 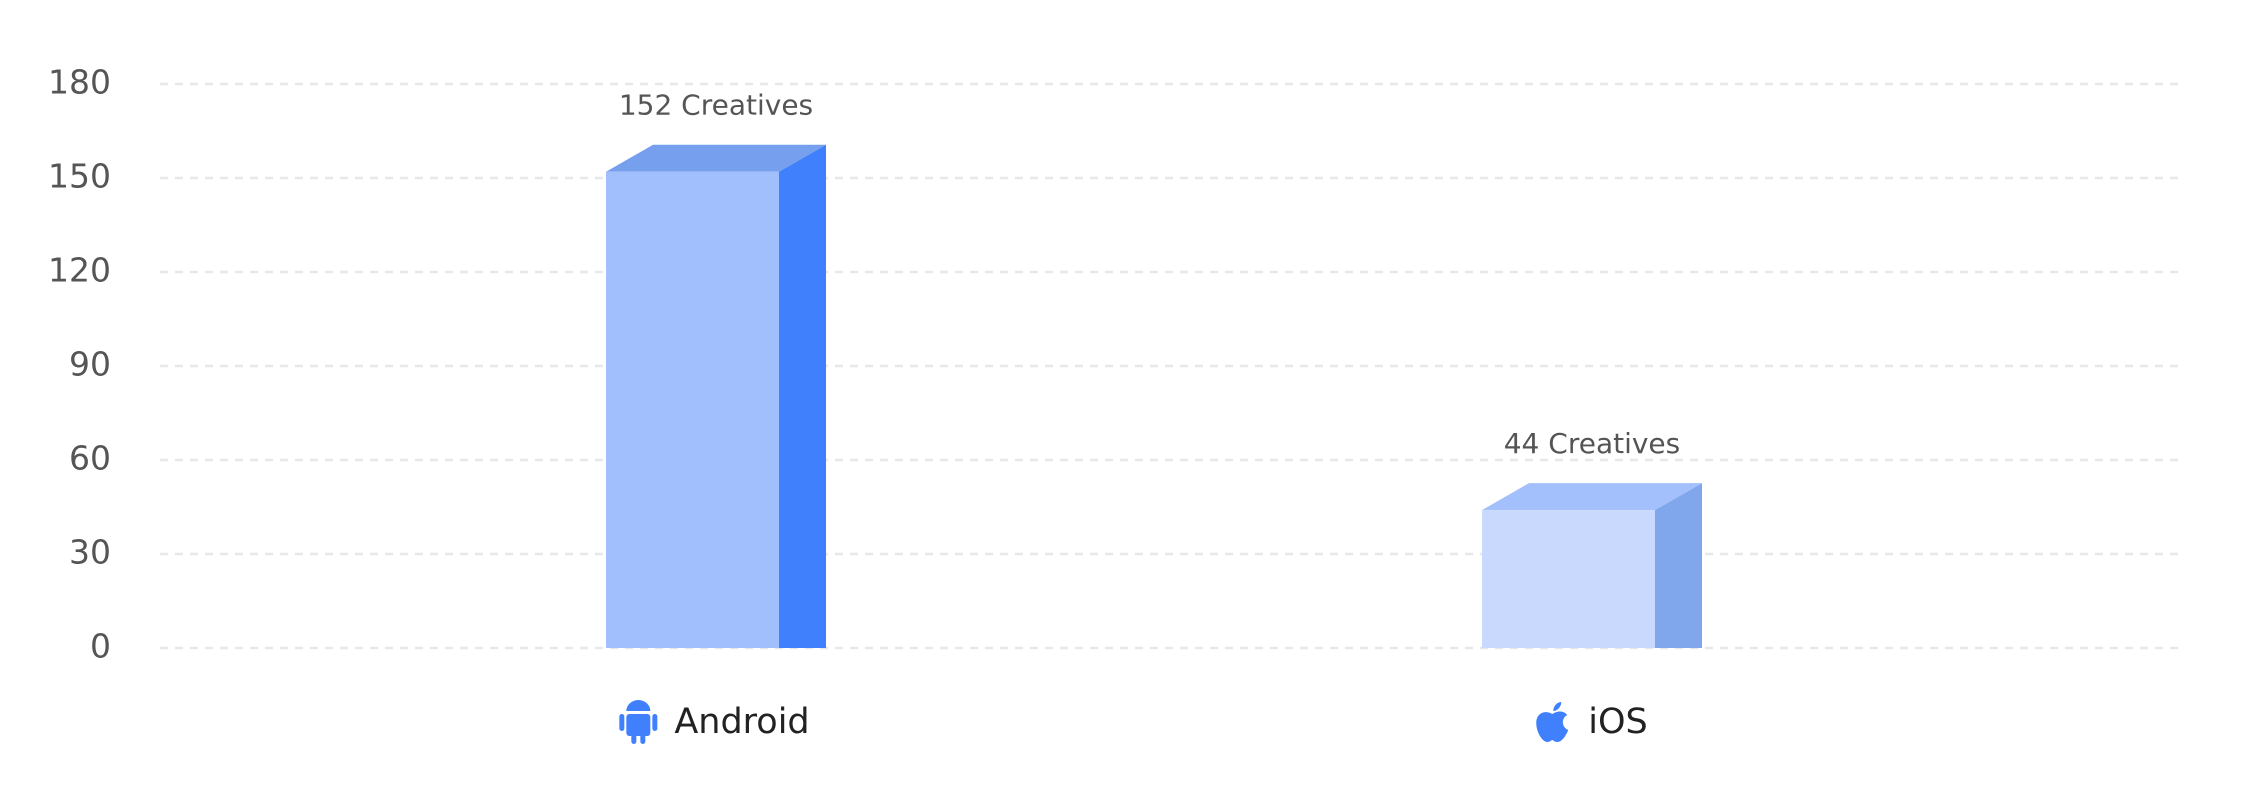 I want to click on category-label: iOS, so click(x=1592, y=722).